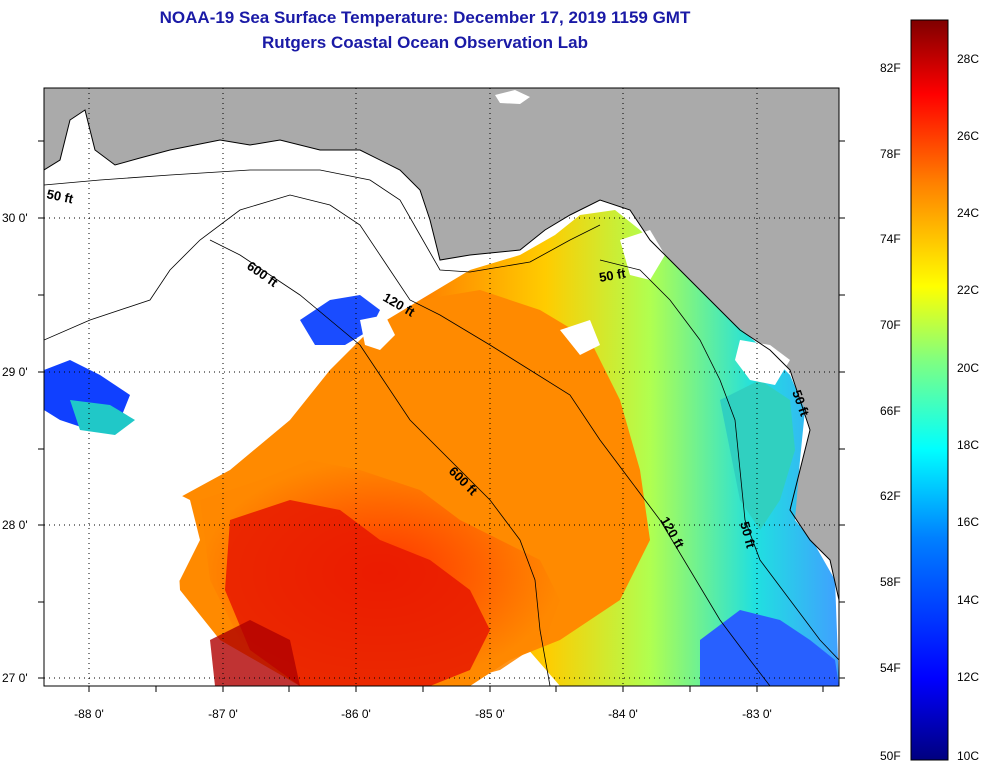  Describe the element at coordinates (890, 68) in the screenshot. I see `colorbar-f-82: 82F` at that location.